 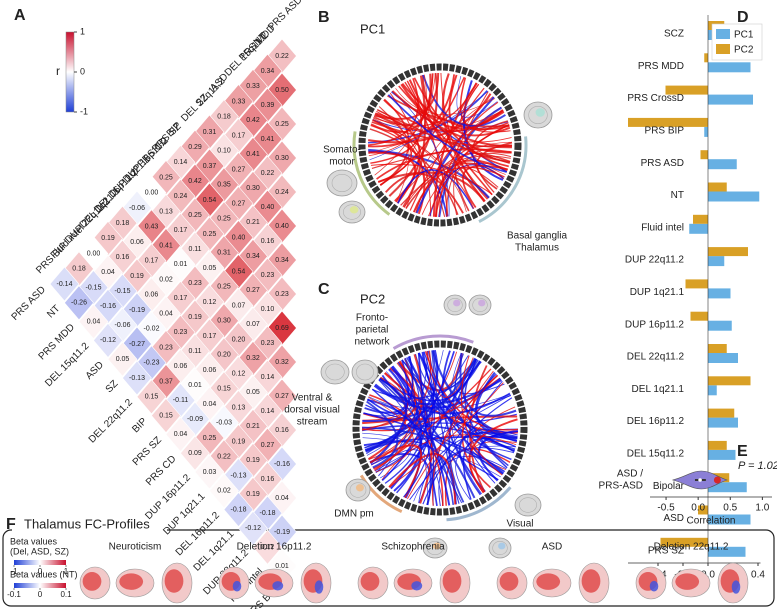 What do you see at coordinates (665, 131) in the screenshot?
I see `y-tick-label: PRS BIP` at bounding box center [665, 131].